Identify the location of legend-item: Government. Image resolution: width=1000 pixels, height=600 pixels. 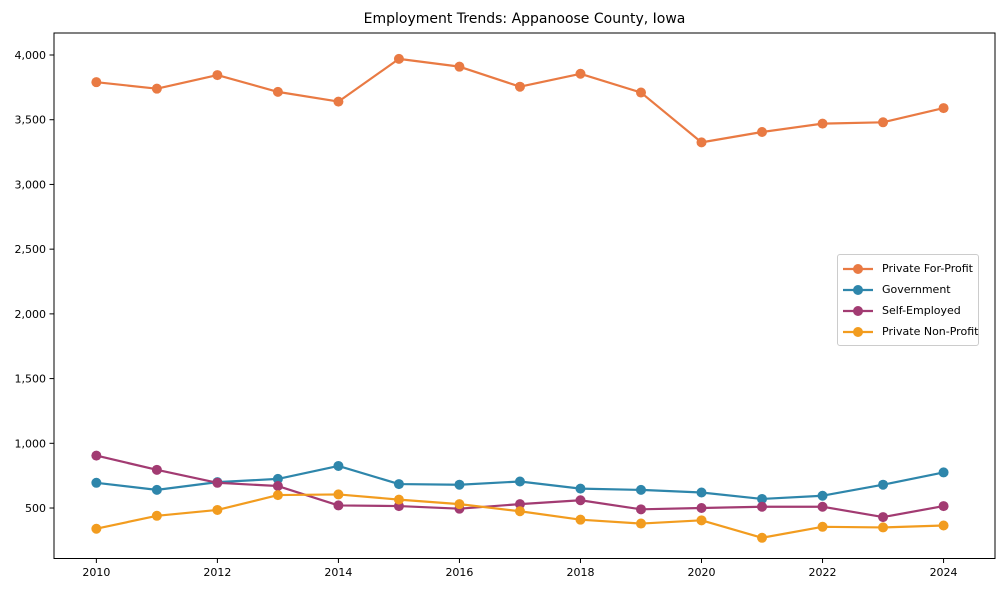
(910, 289).